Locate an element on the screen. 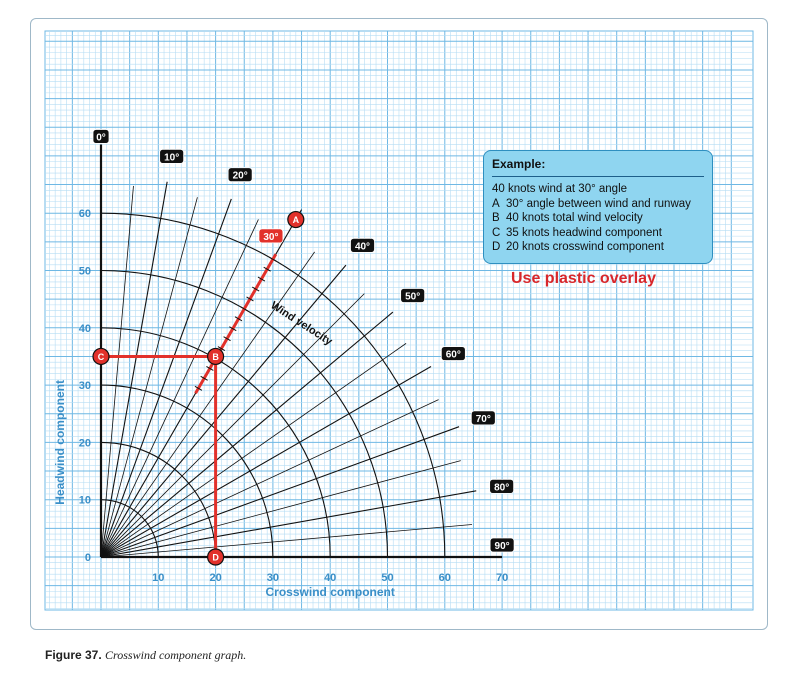 This screenshot has height=686, width=808. angle-badge-label: 60° is located at coordinates (453, 355).